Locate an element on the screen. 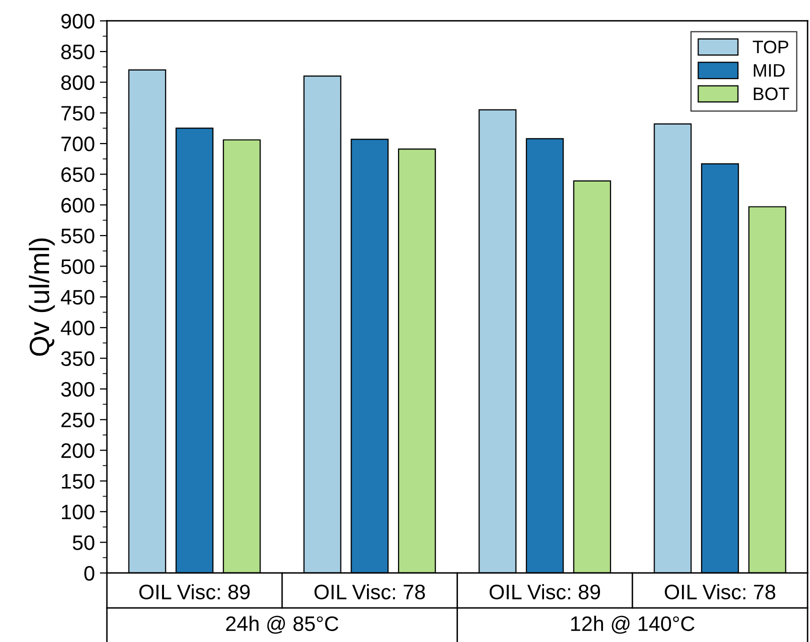 The image size is (810, 642). y-tick-label: 450 is located at coordinates (77, 297).